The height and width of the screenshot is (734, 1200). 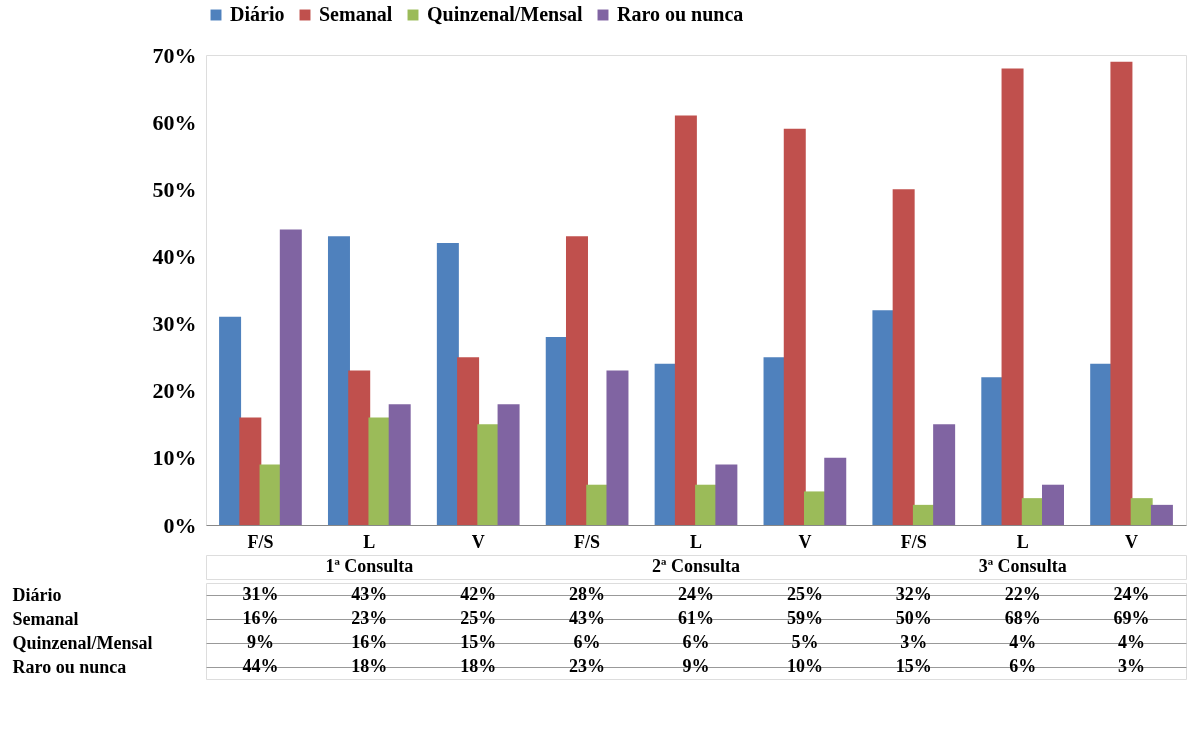 What do you see at coordinates (587, 594) in the screenshot?
I see `data-label: 28%` at bounding box center [587, 594].